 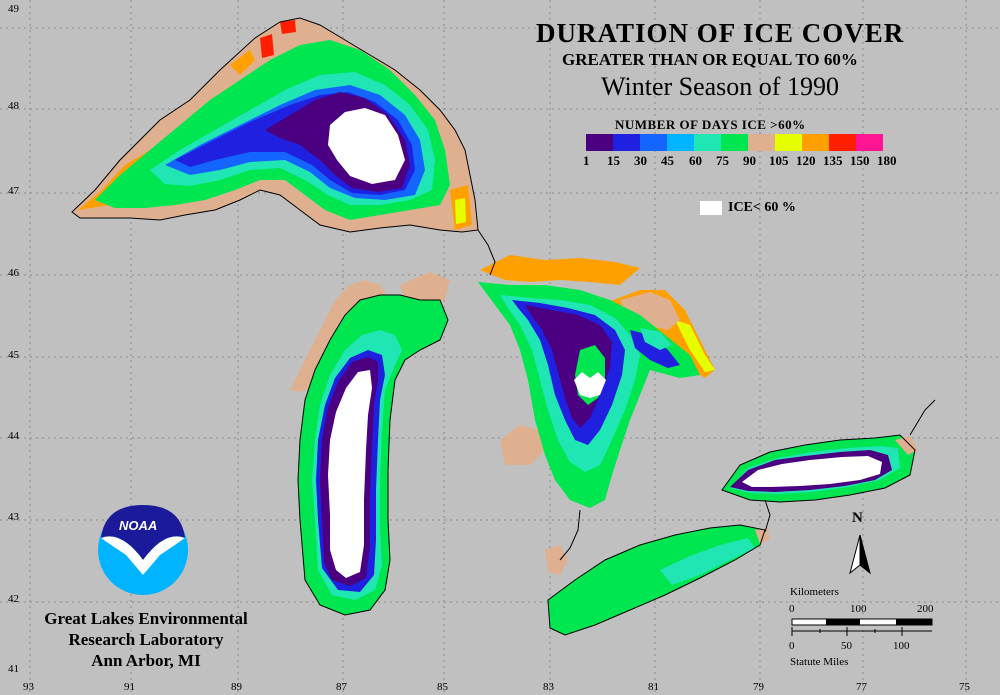 I want to click on latitude-label: 44, so click(x=13, y=436).